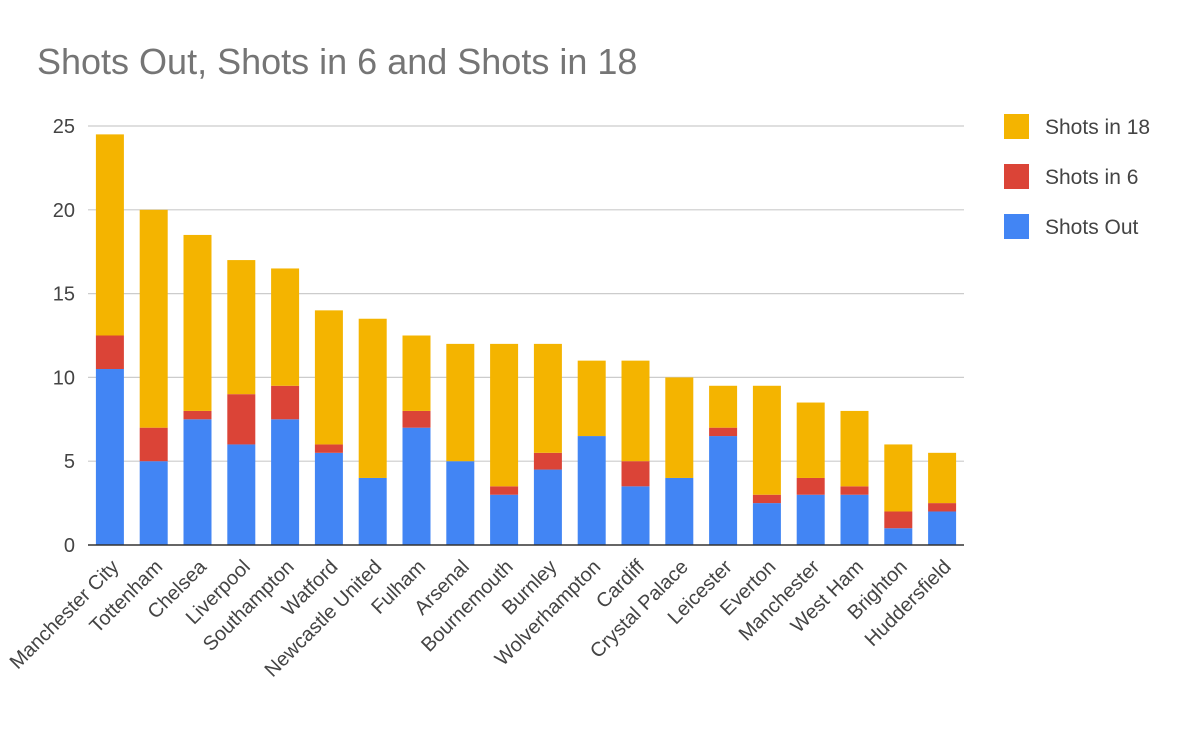 The height and width of the screenshot is (742, 1200). I want to click on legend: Shots in 18 Shots in 6 Shots Out, so click(1077, 176).